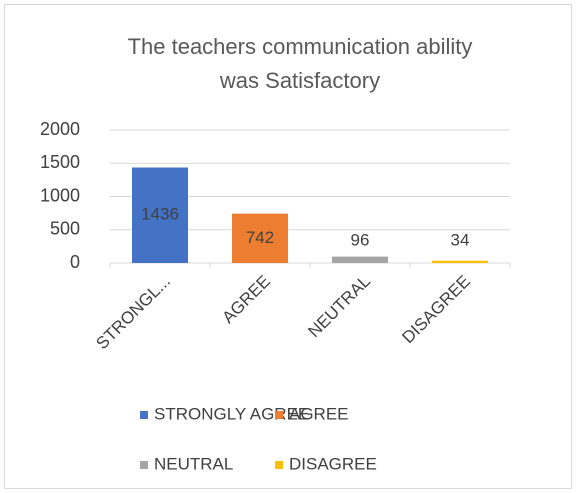 The image size is (576, 493). I want to click on data-label: 1436, so click(160, 214).